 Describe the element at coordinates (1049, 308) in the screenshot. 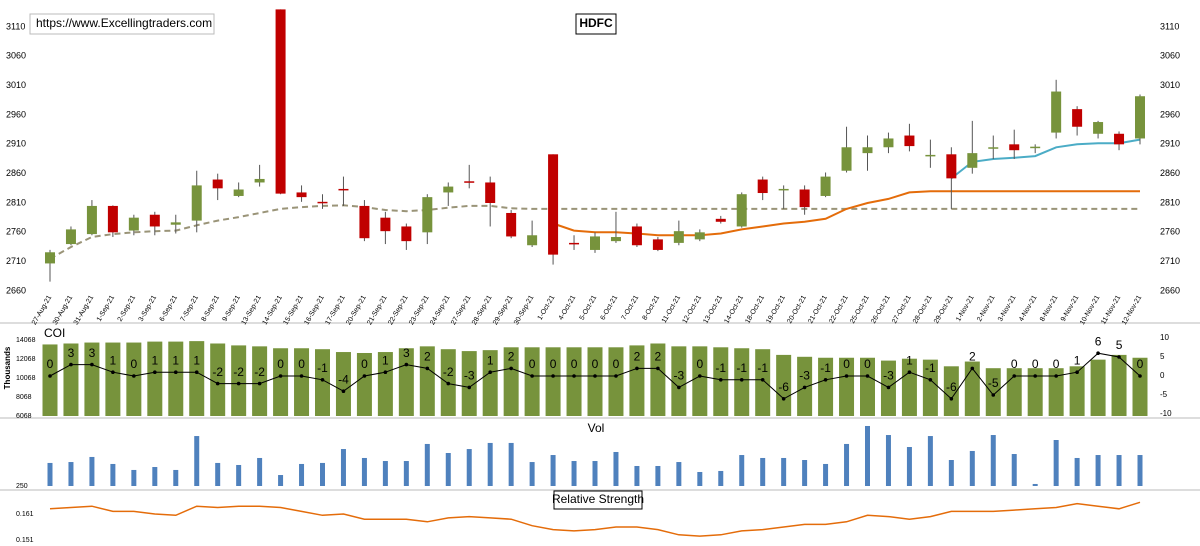

I see `x-tick-label: 8-Nov-21` at that location.